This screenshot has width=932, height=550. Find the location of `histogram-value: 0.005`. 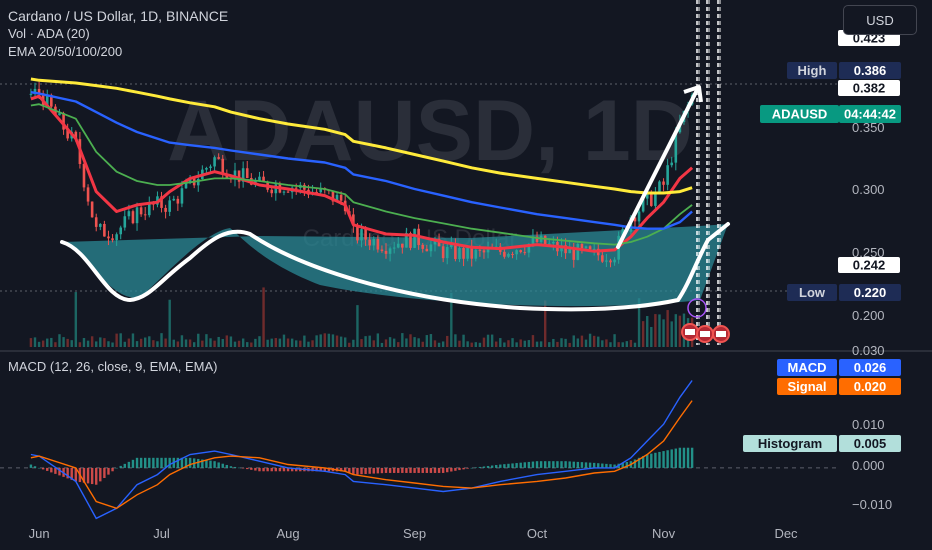

histogram-value: 0.005 is located at coordinates (870, 443).